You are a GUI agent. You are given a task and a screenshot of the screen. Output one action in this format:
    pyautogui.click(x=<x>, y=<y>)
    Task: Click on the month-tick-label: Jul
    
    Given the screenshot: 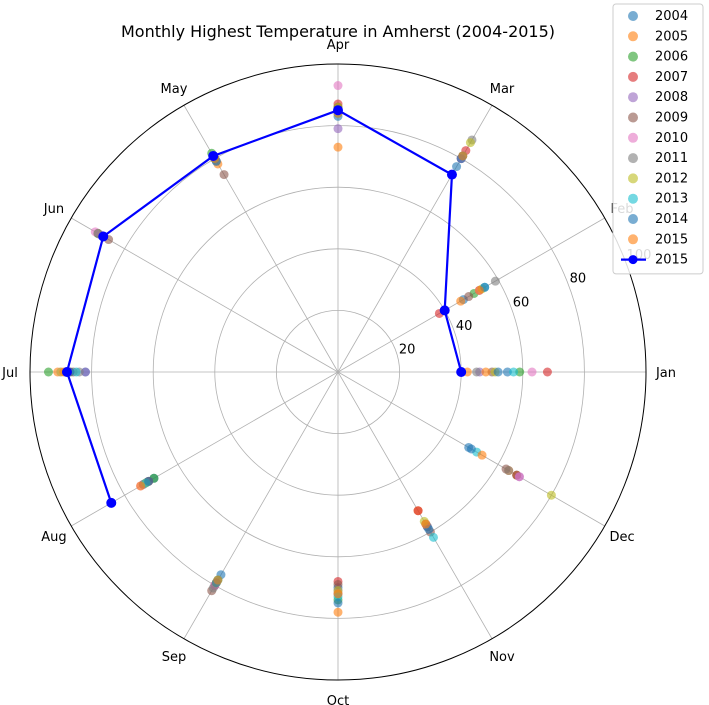 What is the action you would take?
    pyautogui.click(x=9, y=373)
    